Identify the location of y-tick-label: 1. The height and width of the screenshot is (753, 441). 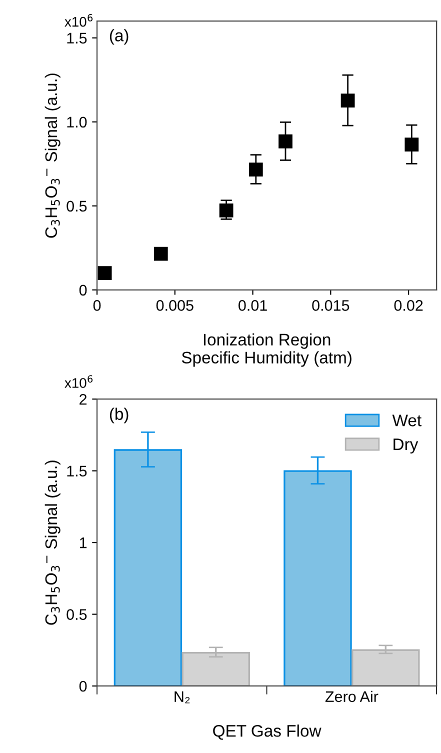
(83, 543).